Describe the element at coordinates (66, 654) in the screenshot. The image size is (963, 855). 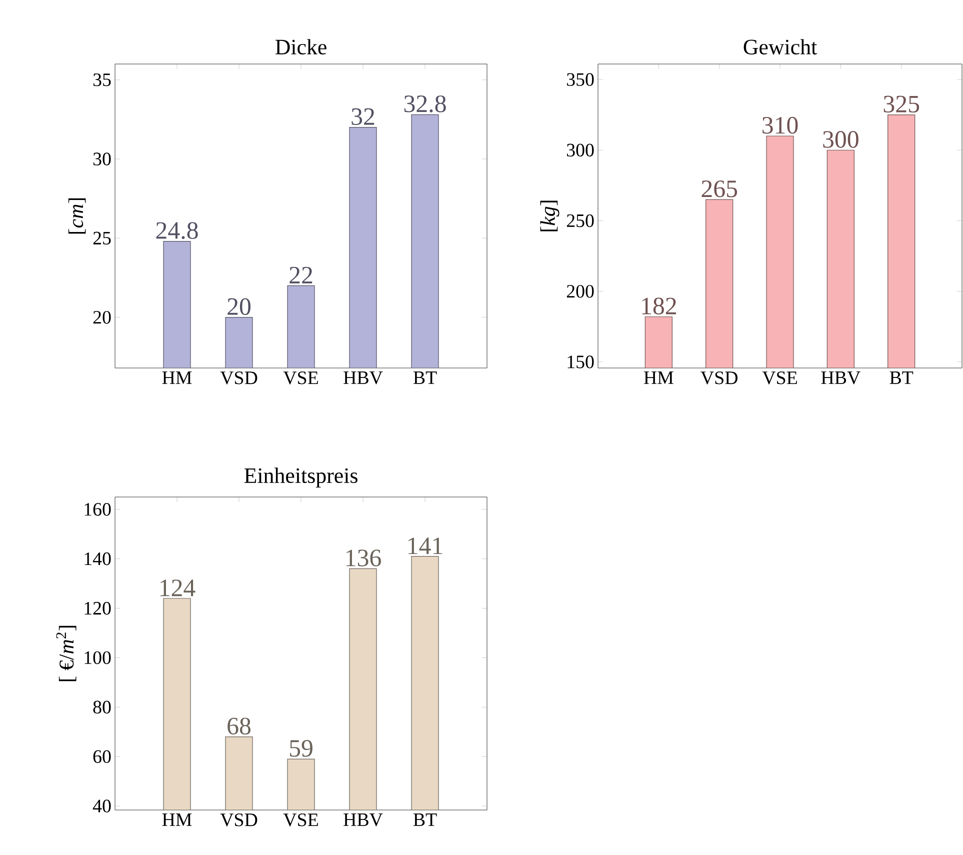
I see `y-axis-title: [ €/m$^{2}$]` at that location.